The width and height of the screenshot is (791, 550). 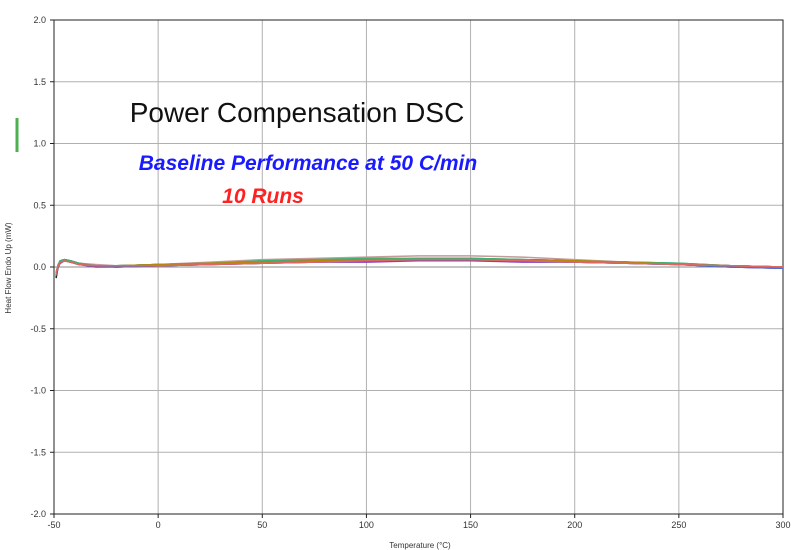 I want to click on x-tick-label: 250, so click(x=678, y=525).